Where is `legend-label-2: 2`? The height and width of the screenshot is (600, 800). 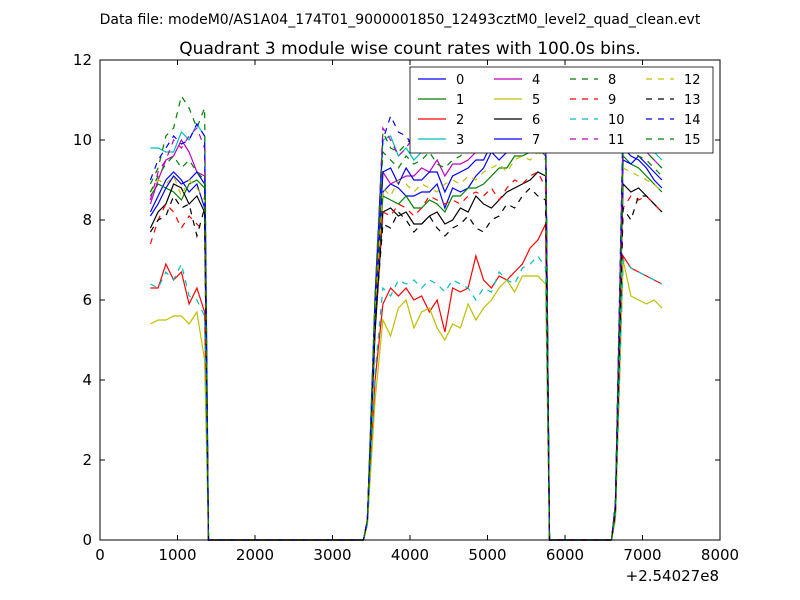
legend-label-2: 2 is located at coordinates (460, 120).